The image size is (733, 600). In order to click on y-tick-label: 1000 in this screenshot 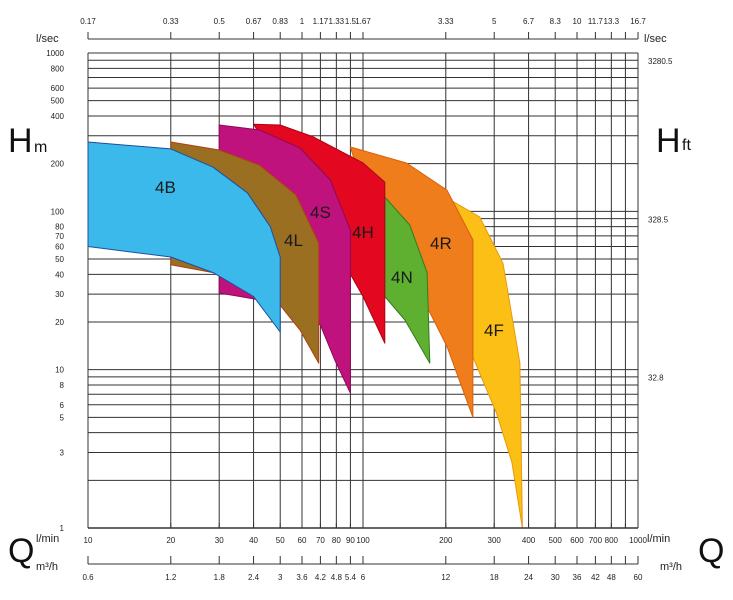, I will do `click(55, 53)`.